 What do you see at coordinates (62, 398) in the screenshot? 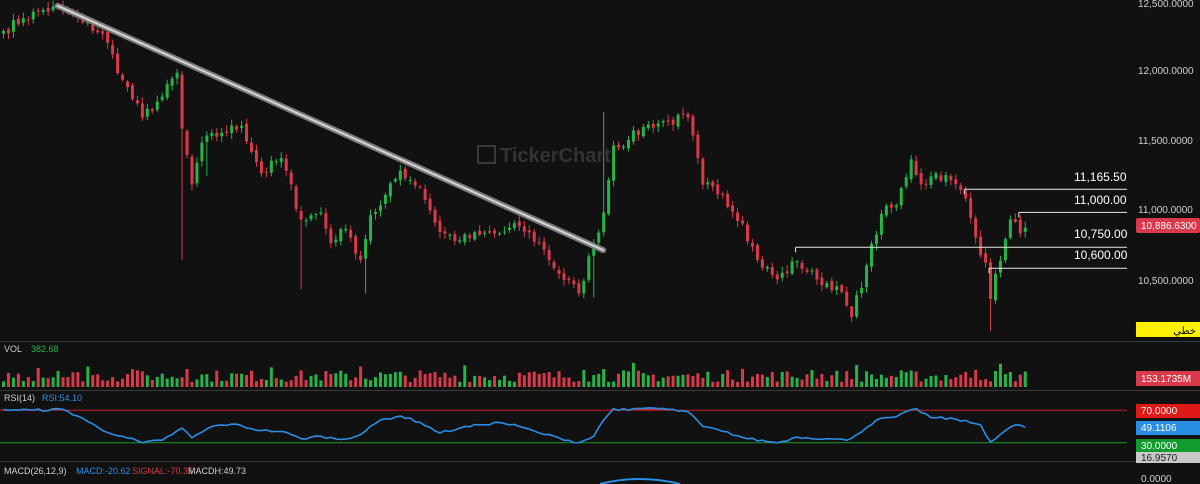
I see `rsi-legend-value: RSI:54.10` at bounding box center [62, 398].